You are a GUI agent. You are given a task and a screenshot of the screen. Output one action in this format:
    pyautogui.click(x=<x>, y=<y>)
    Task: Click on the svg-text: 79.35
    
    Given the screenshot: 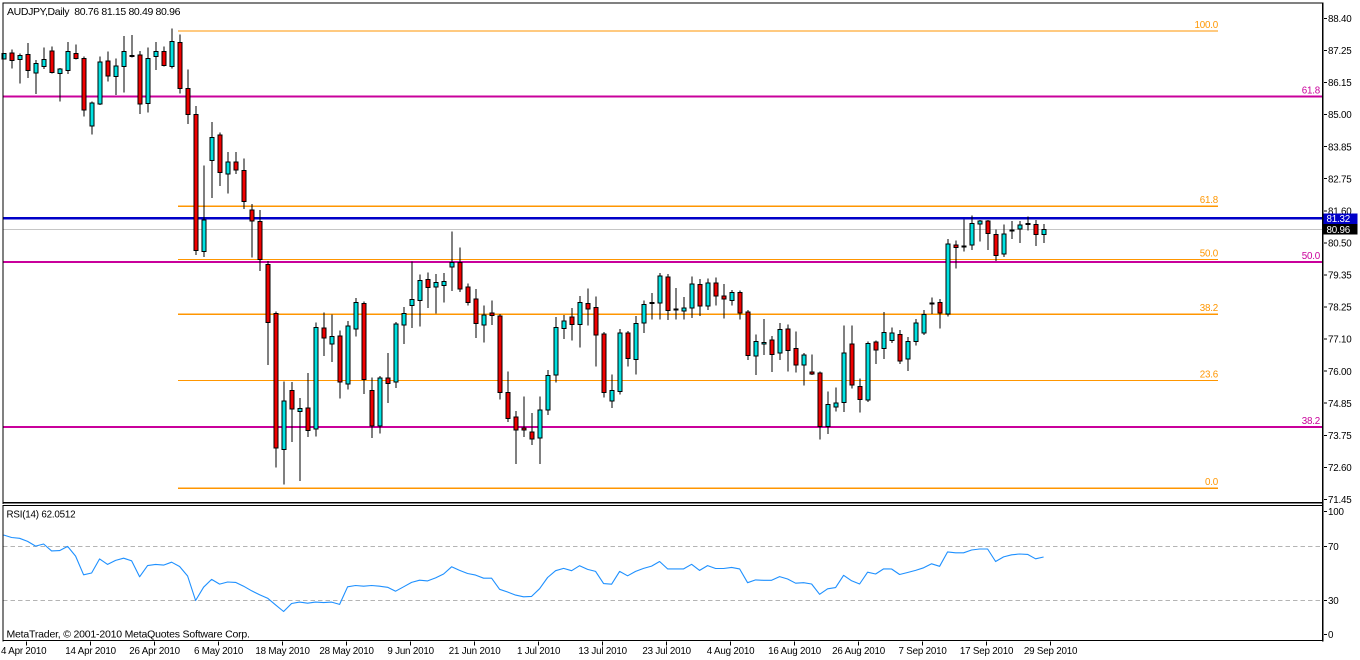 What is the action you would take?
    pyautogui.click(x=1340, y=276)
    